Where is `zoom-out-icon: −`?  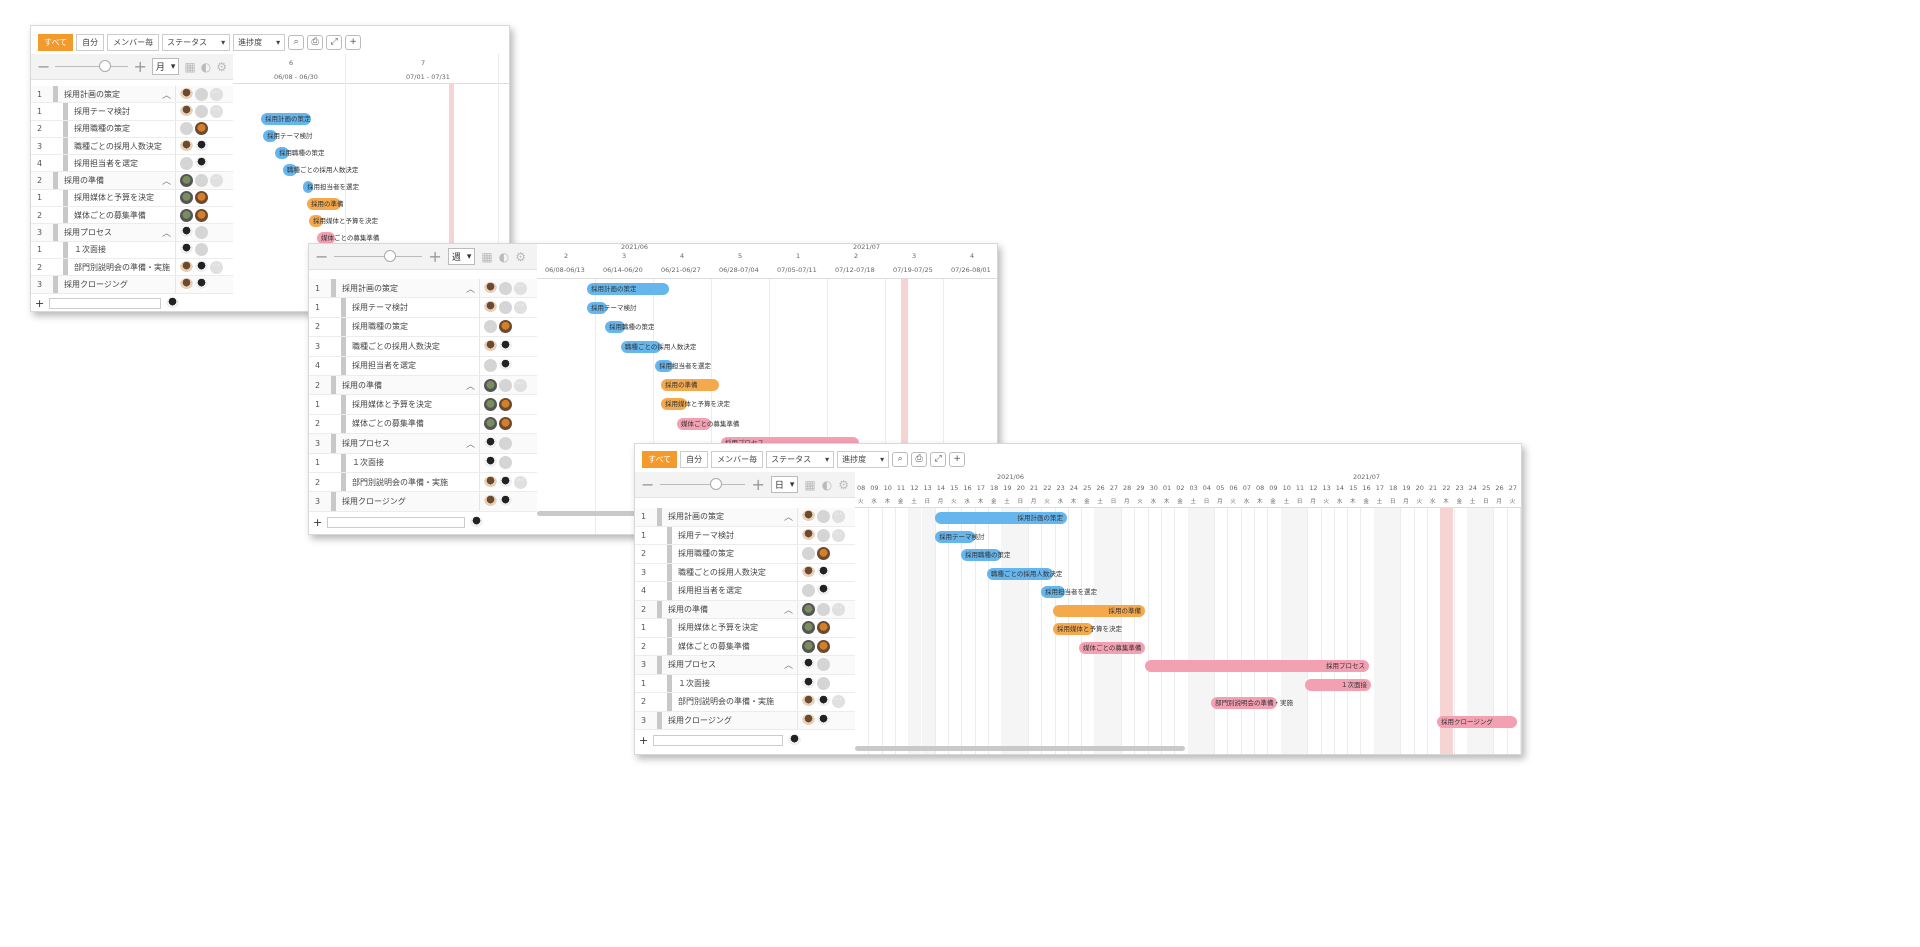 zoom-out-icon: − is located at coordinates (322, 256).